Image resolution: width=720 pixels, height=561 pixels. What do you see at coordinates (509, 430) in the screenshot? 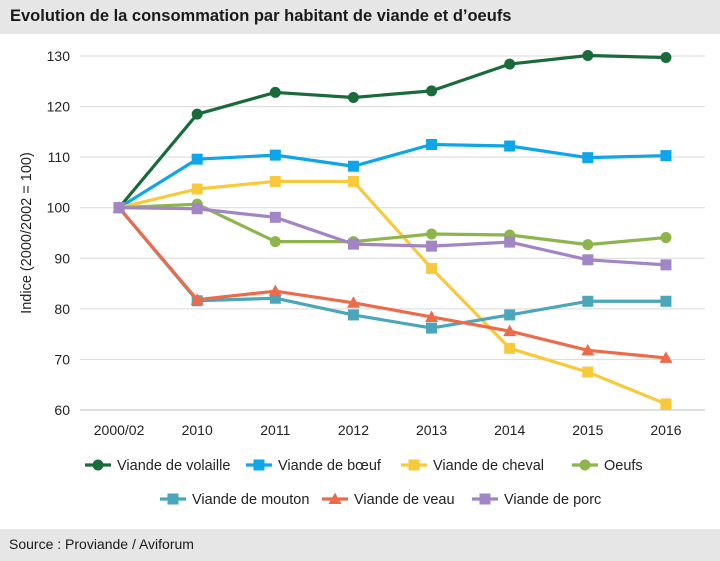
I see `x-tick-label-5: 2014` at bounding box center [509, 430].